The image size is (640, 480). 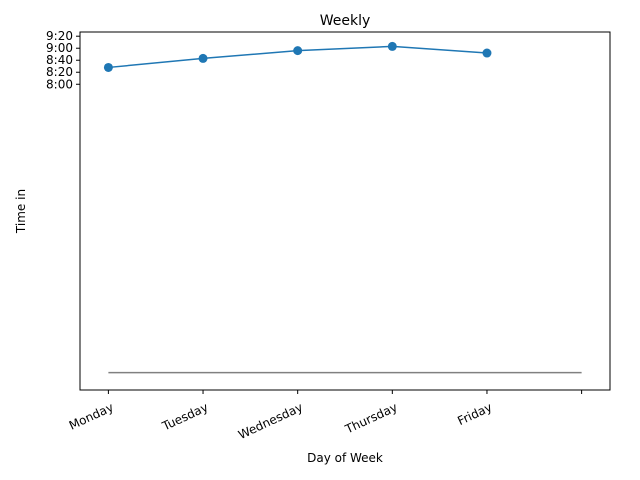 What do you see at coordinates (345, 458) in the screenshot?
I see `x-axis-label: Day of Week` at bounding box center [345, 458].